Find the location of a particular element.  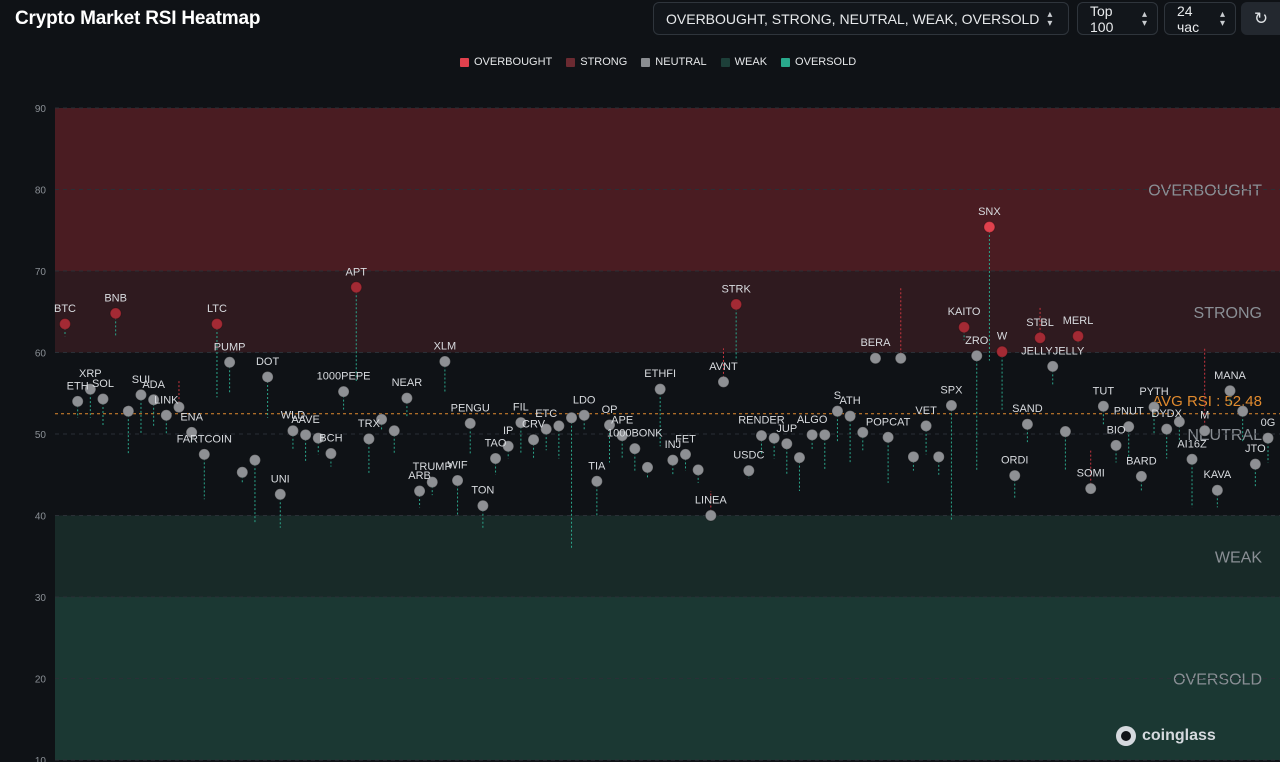

coin-point-dot is located at coordinates (267, 376).